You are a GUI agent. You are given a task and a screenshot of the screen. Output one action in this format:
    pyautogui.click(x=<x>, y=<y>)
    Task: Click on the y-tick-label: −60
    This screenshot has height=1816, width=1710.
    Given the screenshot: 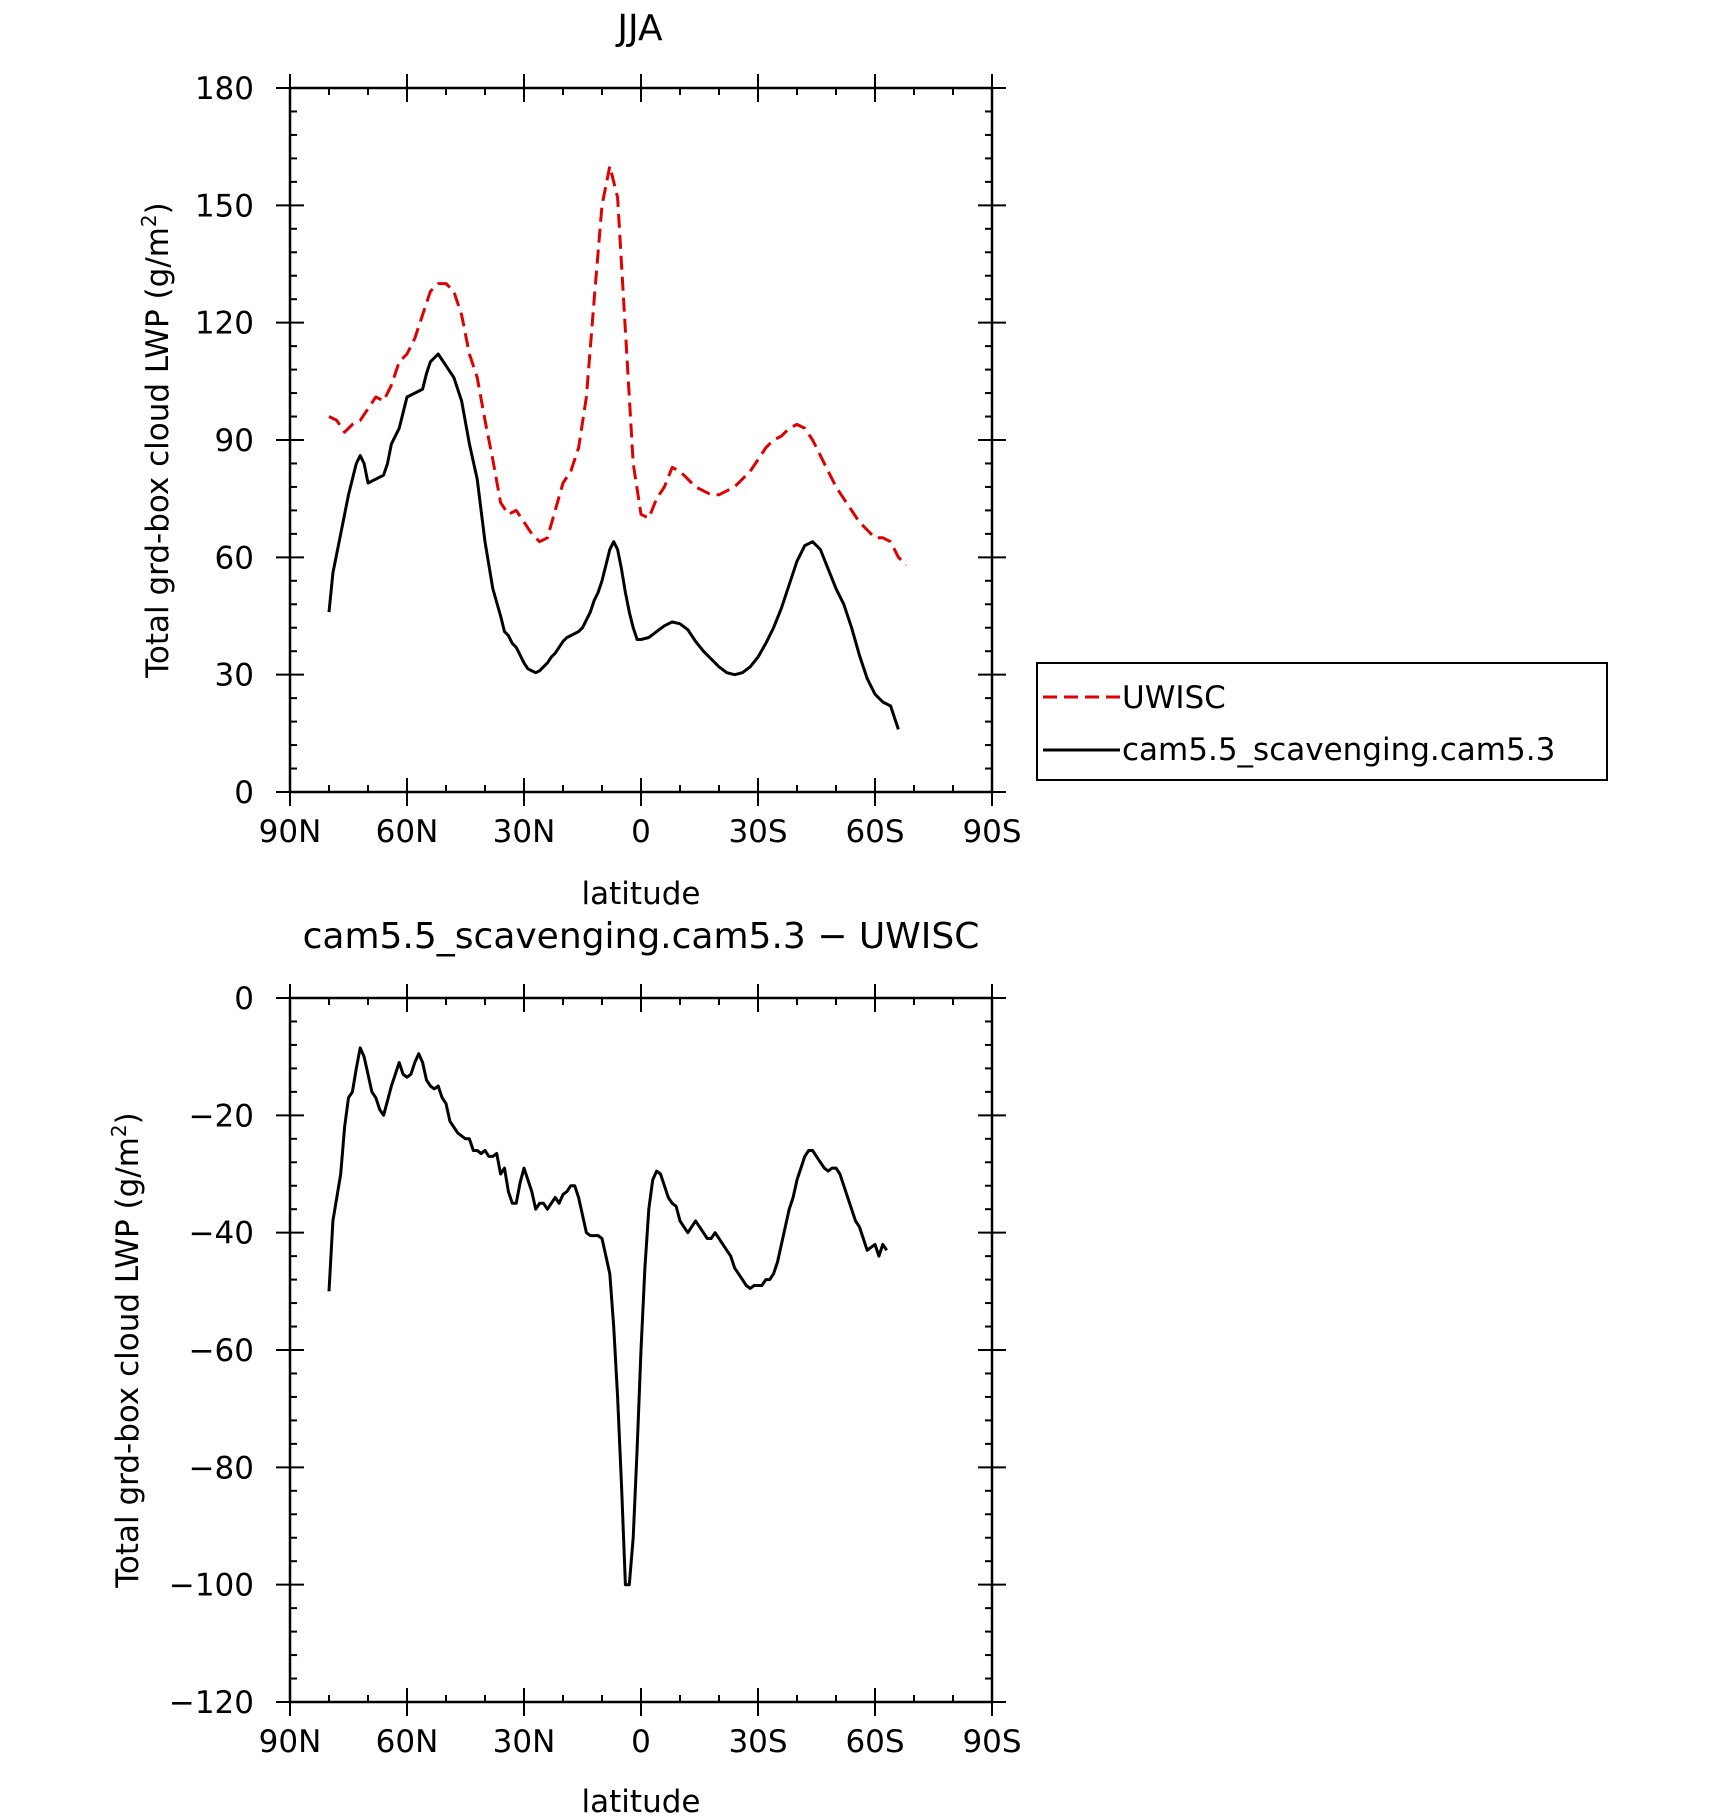 What is the action you would take?
    pyautogui.click(x=221, y=1351)
    